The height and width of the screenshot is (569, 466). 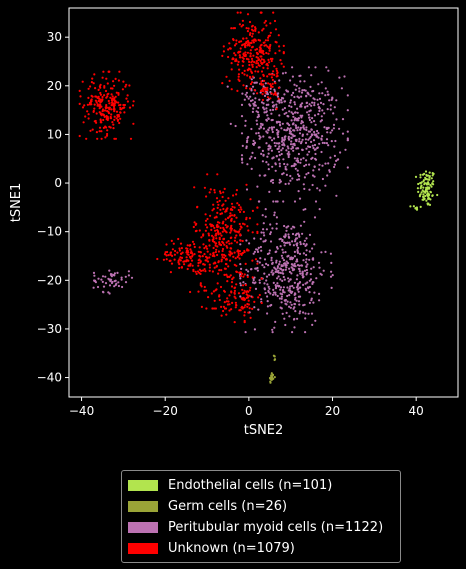 What do you see at coordinates (416, 411) in the screenshot?
I see `x-tick-label: 40` at bounding box center [416, 411].